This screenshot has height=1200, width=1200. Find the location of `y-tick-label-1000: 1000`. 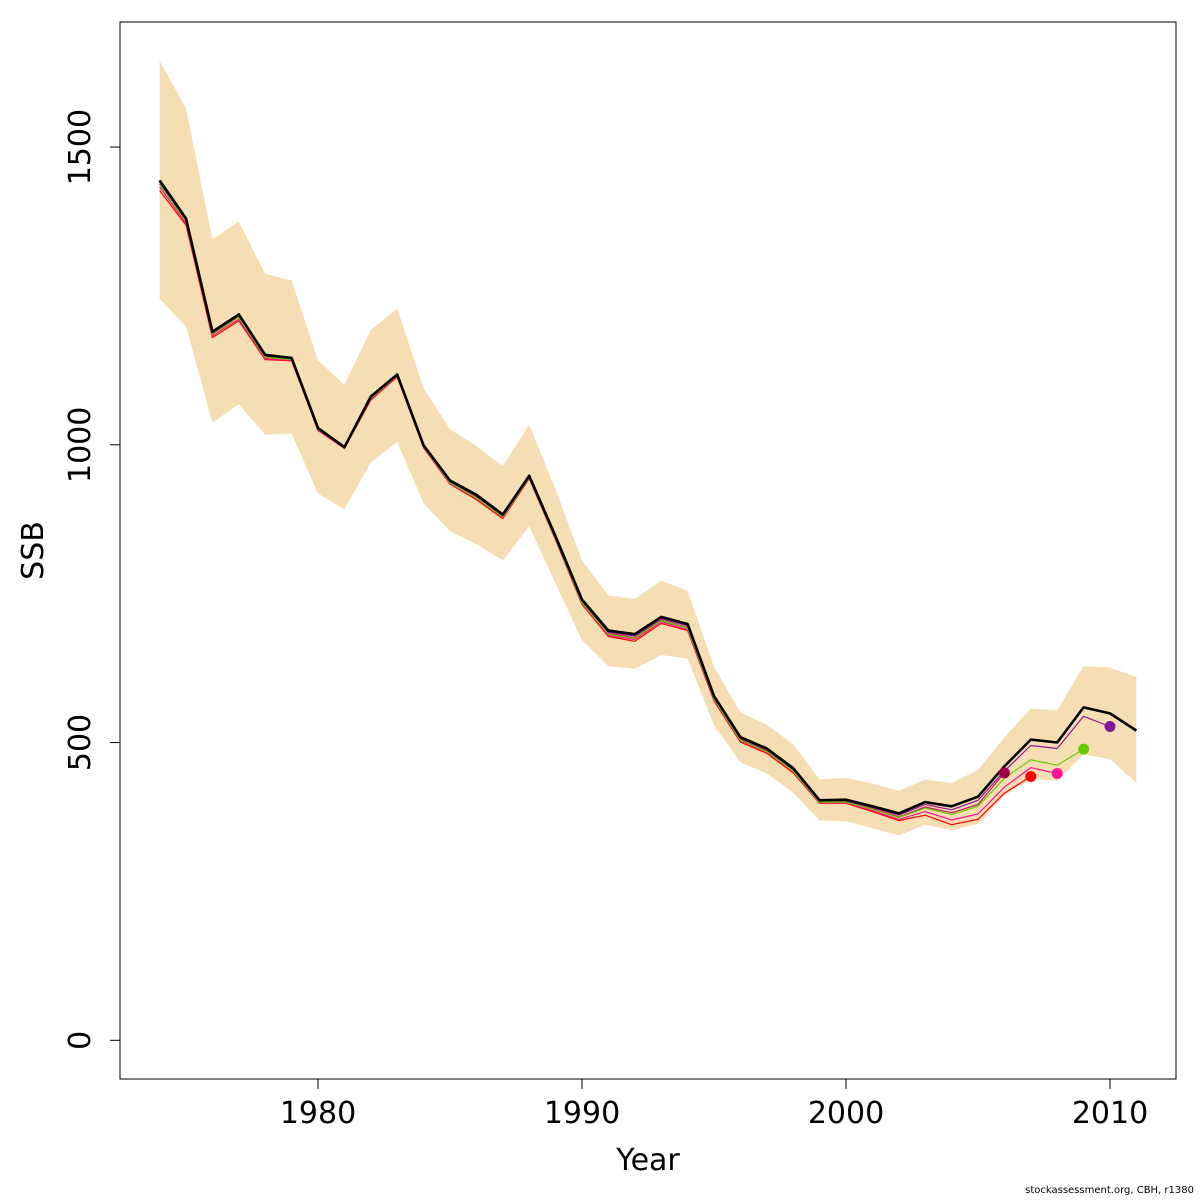

y-tick-label-1000: 1000 is located at coordinates (80, 445).